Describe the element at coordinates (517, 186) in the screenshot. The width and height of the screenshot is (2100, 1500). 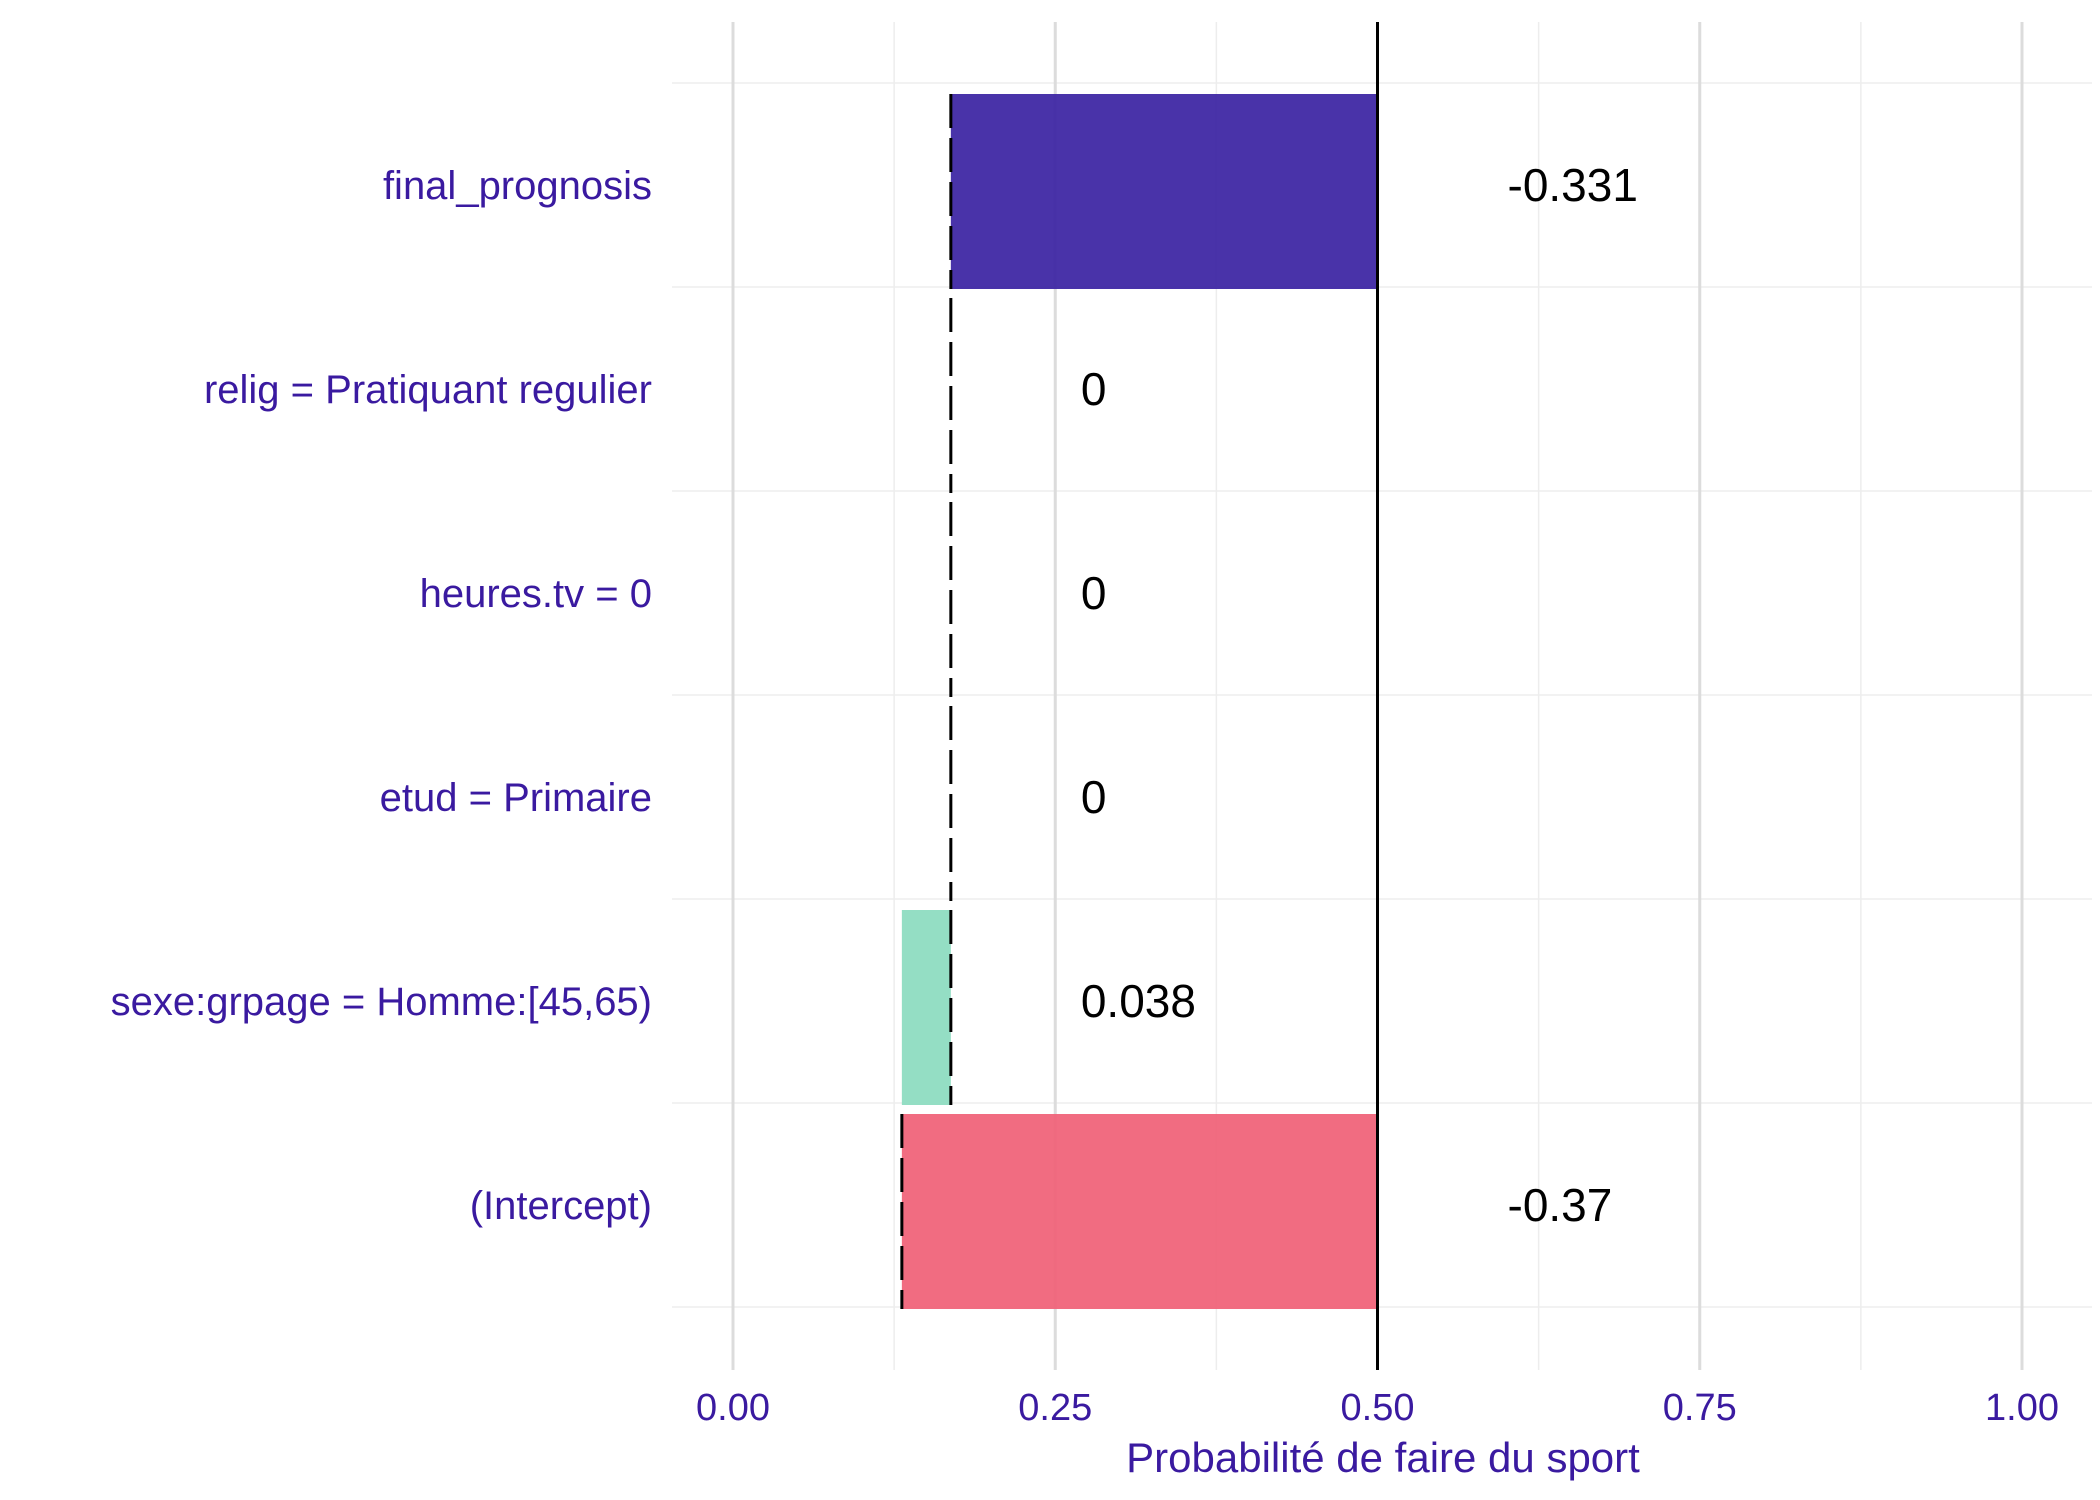
I see `y-axis-label: final_prognosis` at that location.